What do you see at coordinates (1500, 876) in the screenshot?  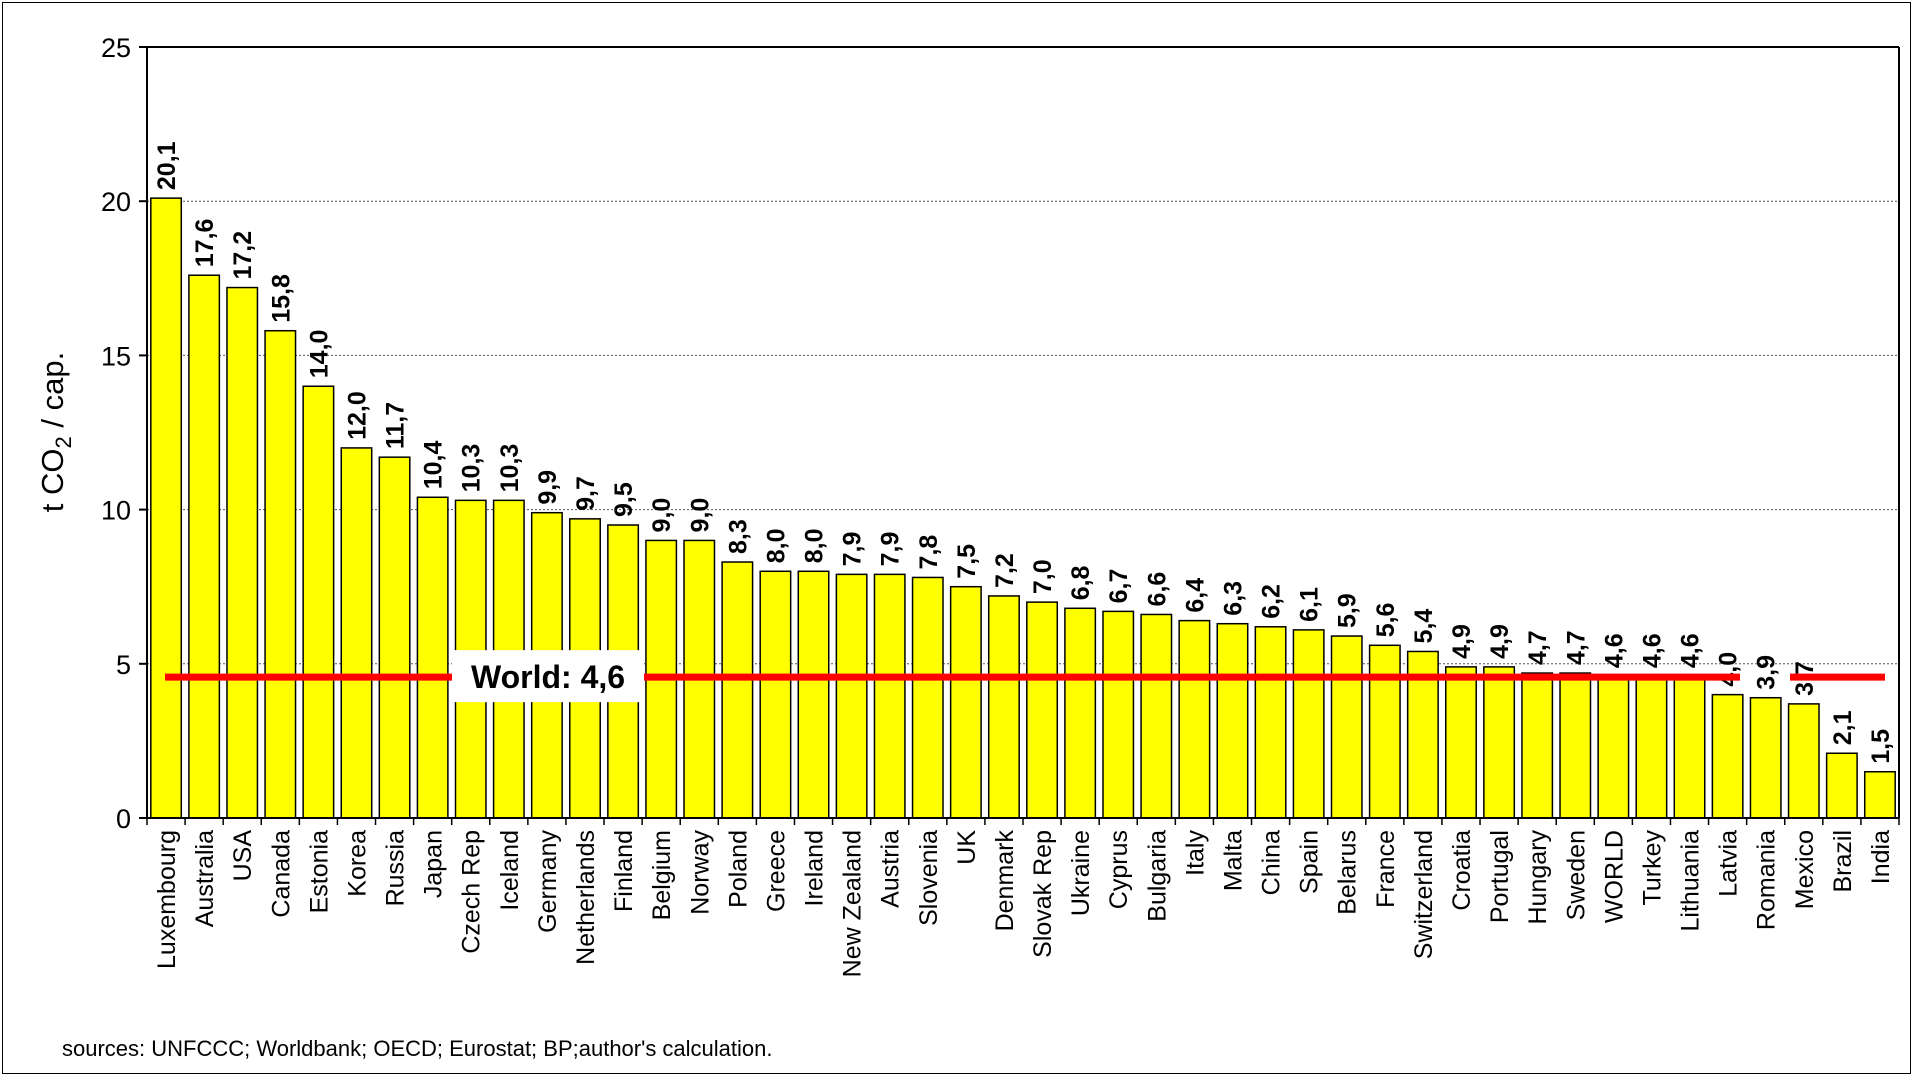 I see `category-label: Portugal` at bounding box center [1500, 876].